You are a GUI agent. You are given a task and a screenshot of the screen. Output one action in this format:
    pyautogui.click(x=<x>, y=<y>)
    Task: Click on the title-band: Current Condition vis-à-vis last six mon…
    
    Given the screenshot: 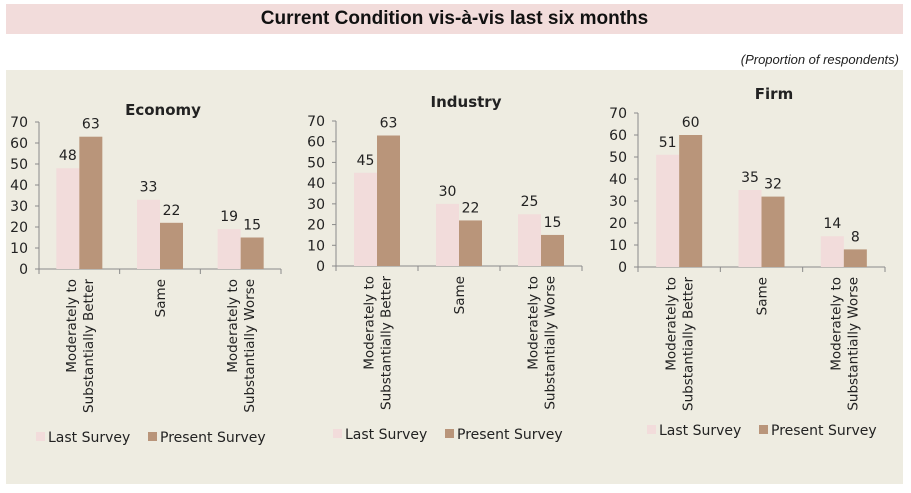 What is the action you would take?
    pyautogui.click(x=454, y=19)
    